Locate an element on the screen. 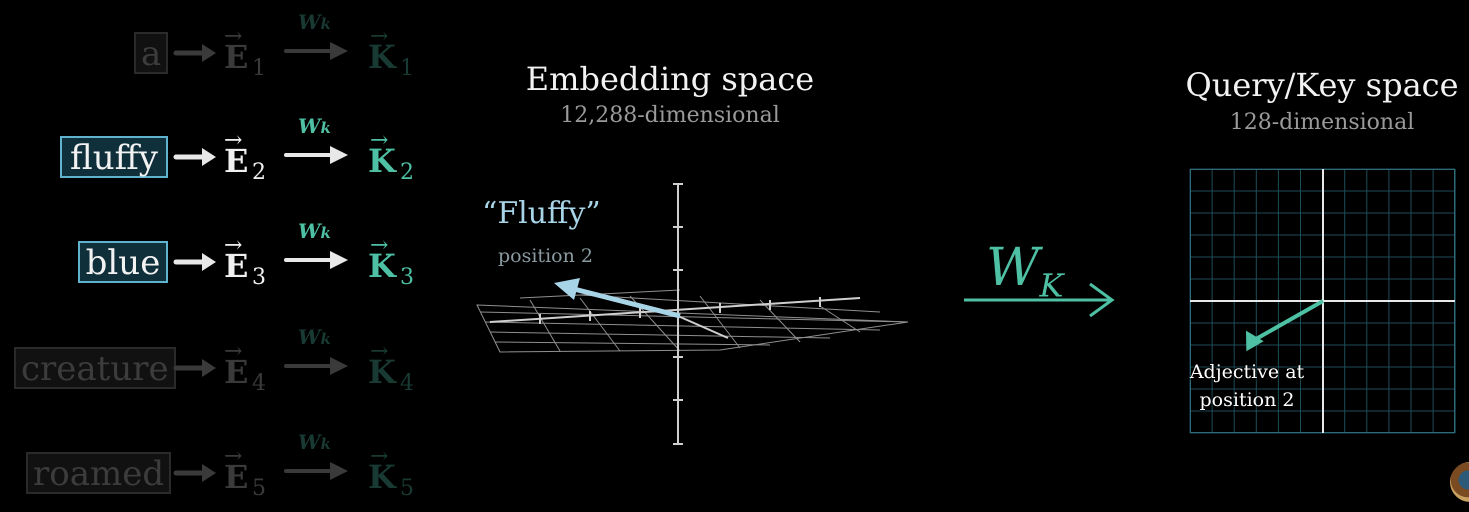  adjective-vector-arrow is located at coordinates (1285, 325).